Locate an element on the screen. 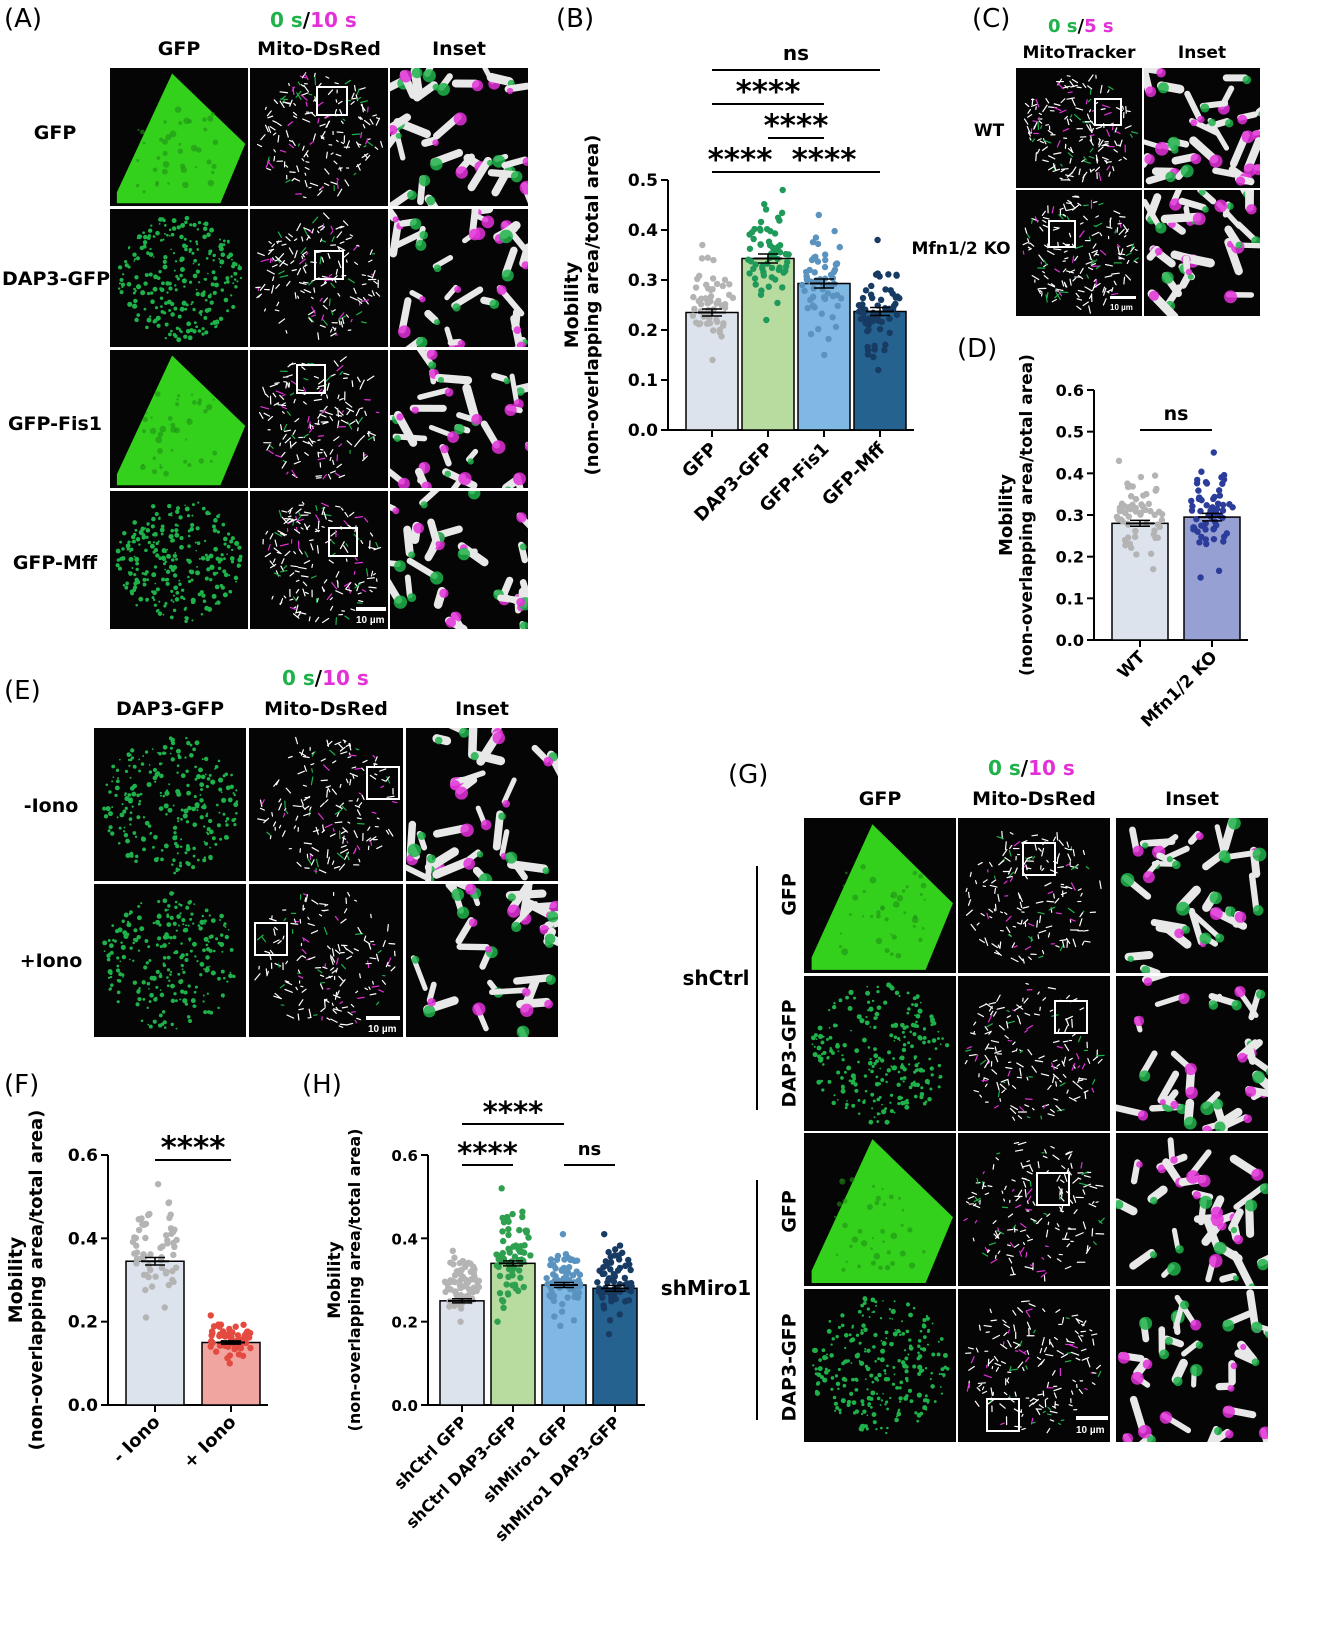 This screenshot has height=1633, width=1325. panel-a-row-dap3: DAP3-GFP is located at coordinates (56, 279).